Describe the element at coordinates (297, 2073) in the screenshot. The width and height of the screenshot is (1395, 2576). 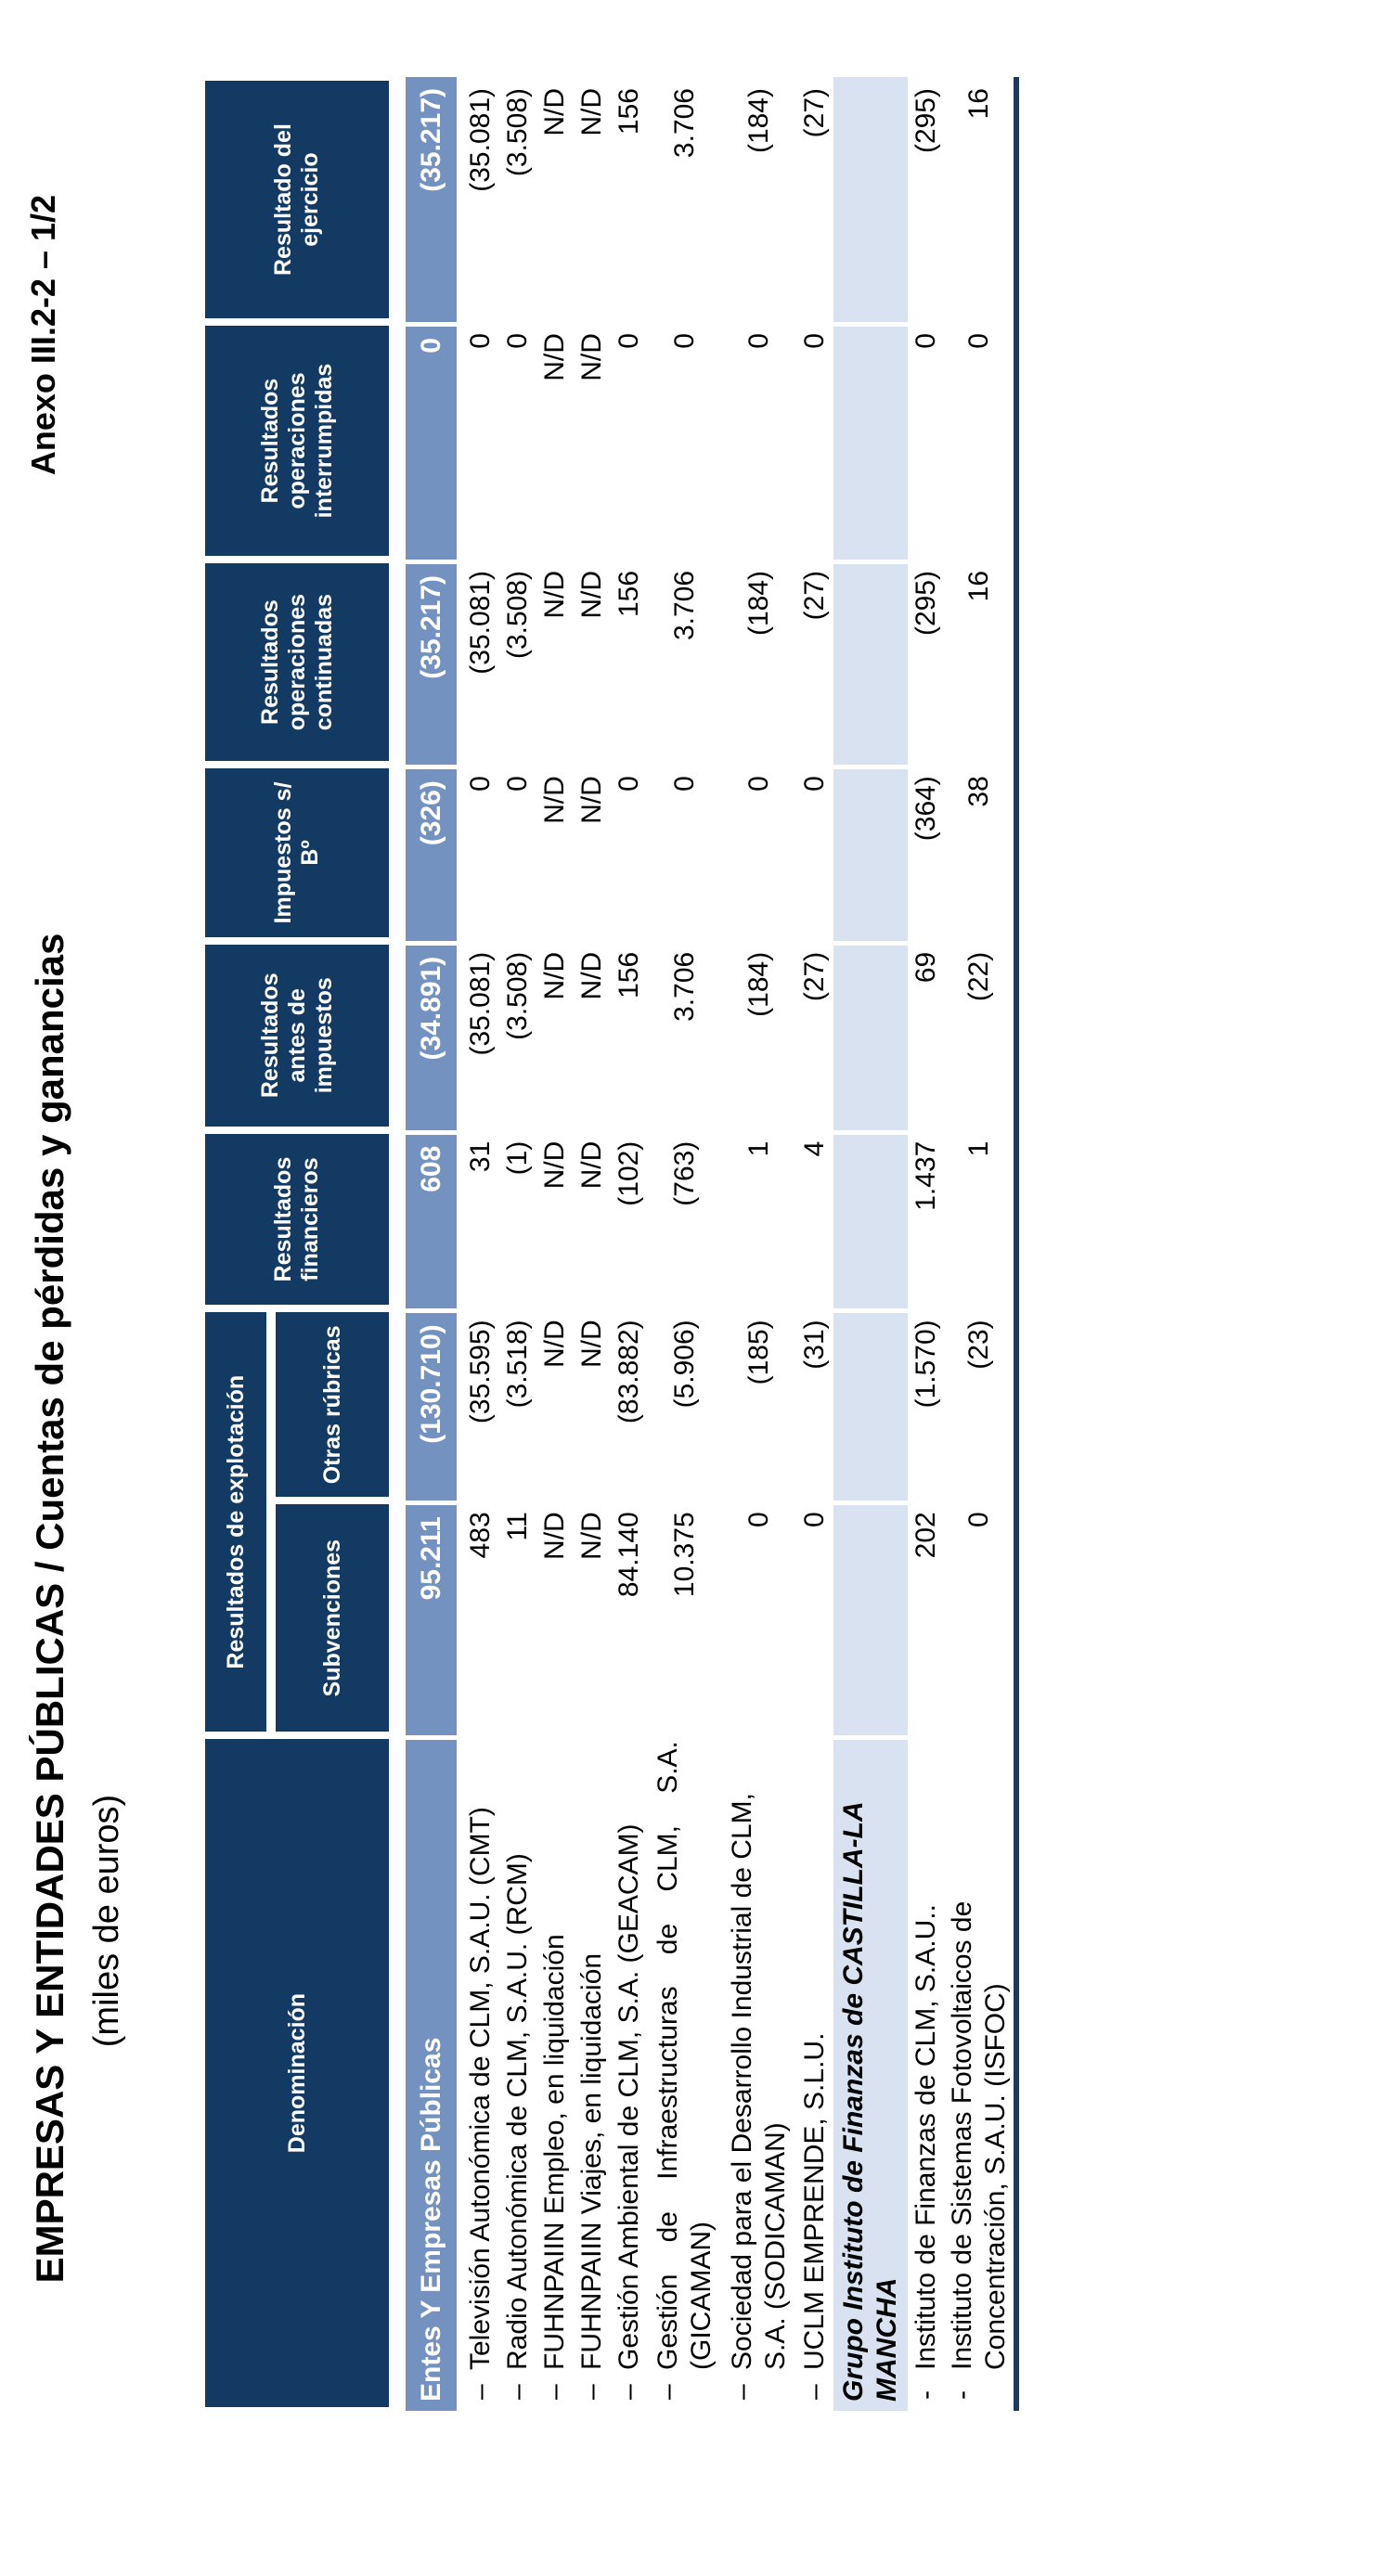
I see `col-header-denominacion: Denominación` at that location.